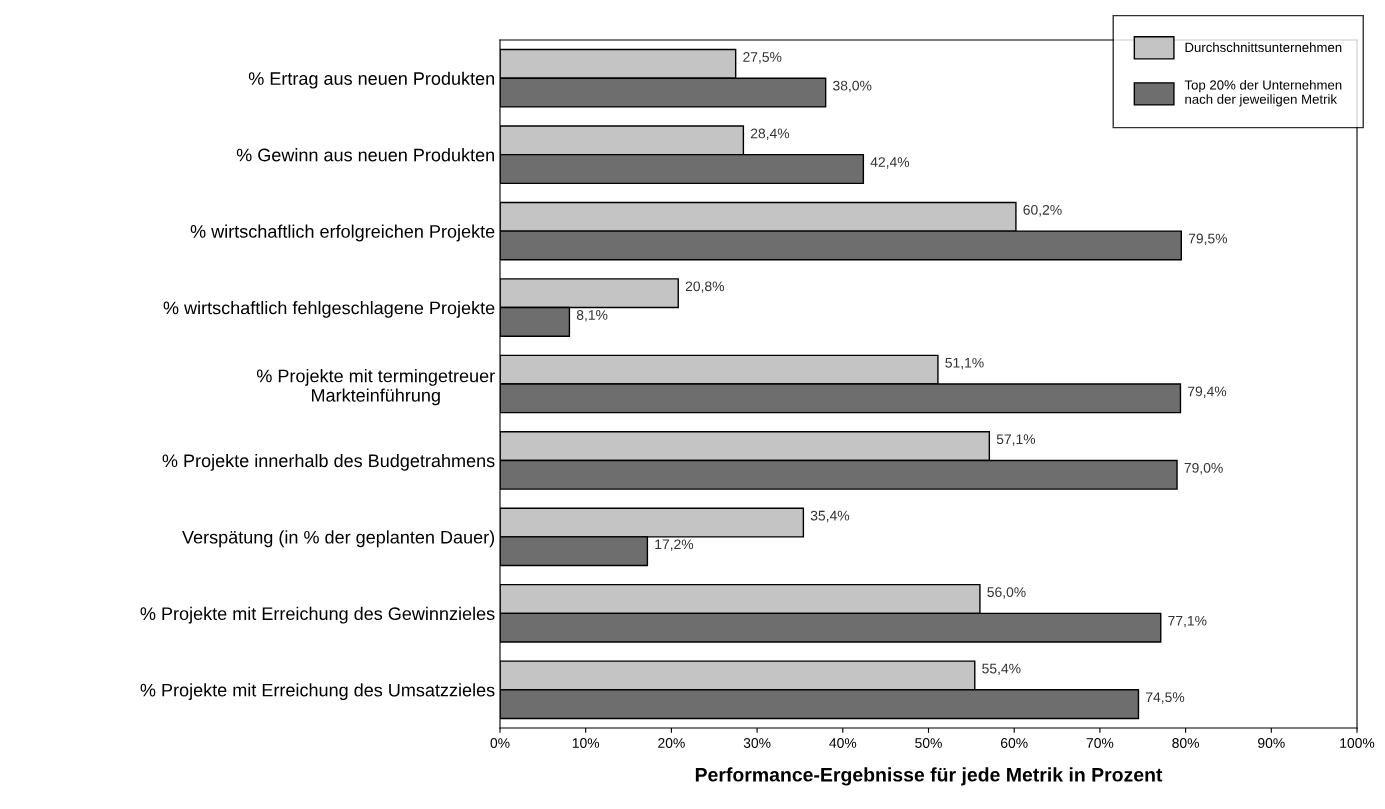  Describe the element at coordinates (329, 309) in the screenshot. I see `y-tick-label: % wirtschaftlich fehlgeschlagene Projekte` at that location.